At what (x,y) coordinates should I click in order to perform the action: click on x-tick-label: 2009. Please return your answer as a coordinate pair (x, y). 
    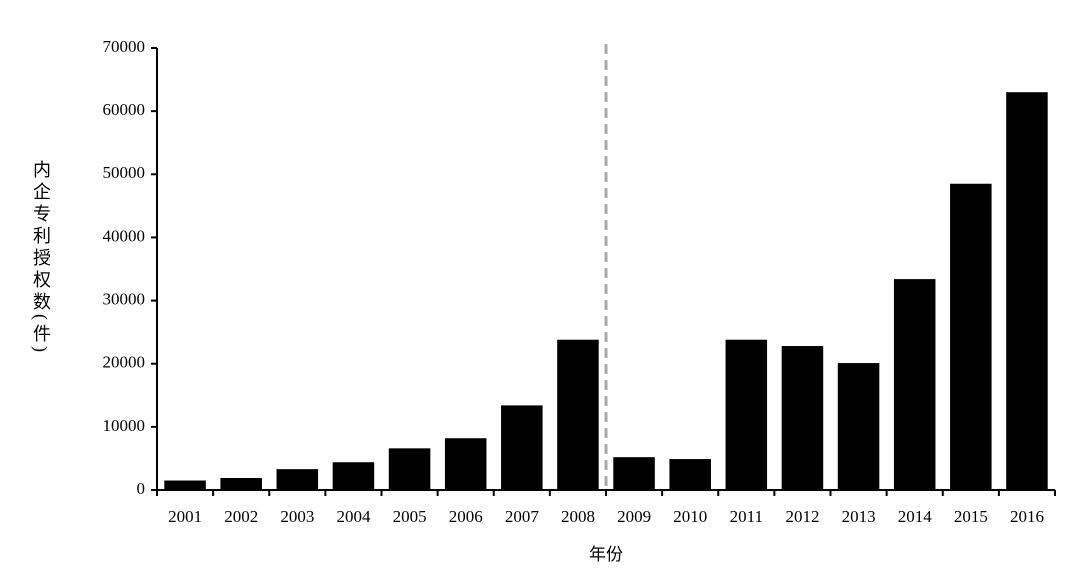
    Looking at the image, I should click on (634, 516).